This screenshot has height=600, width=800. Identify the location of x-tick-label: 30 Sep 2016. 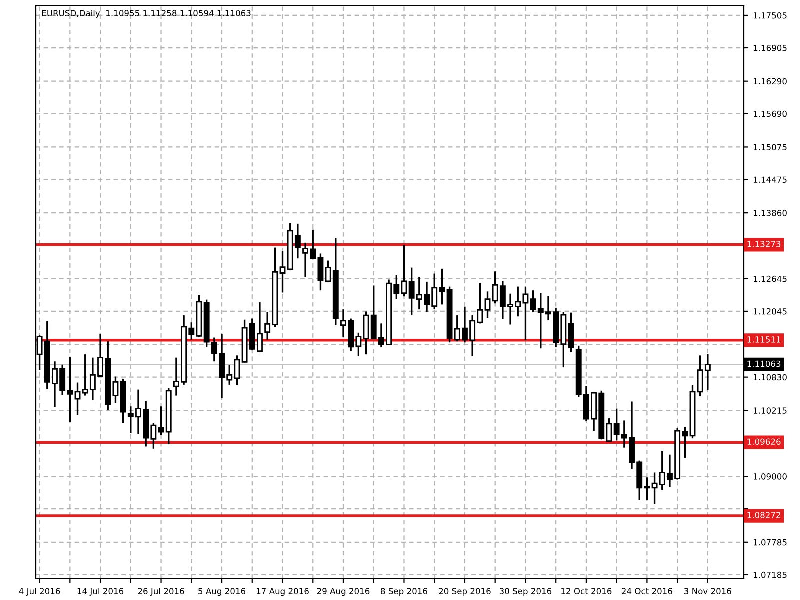
(526, 592).